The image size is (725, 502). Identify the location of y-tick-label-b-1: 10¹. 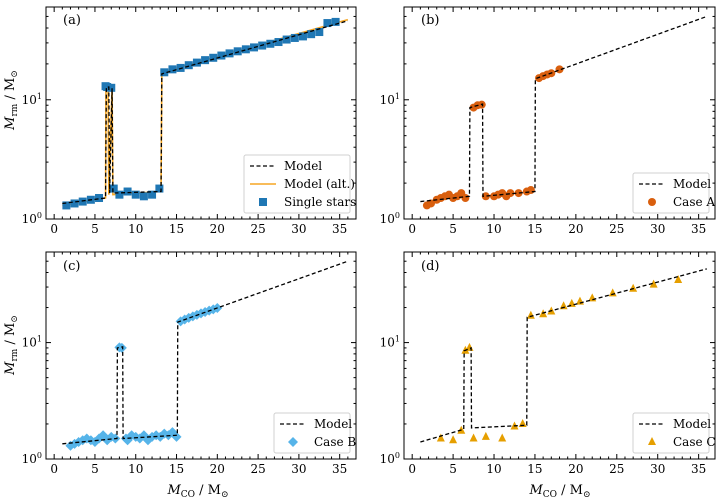
(390, 99).